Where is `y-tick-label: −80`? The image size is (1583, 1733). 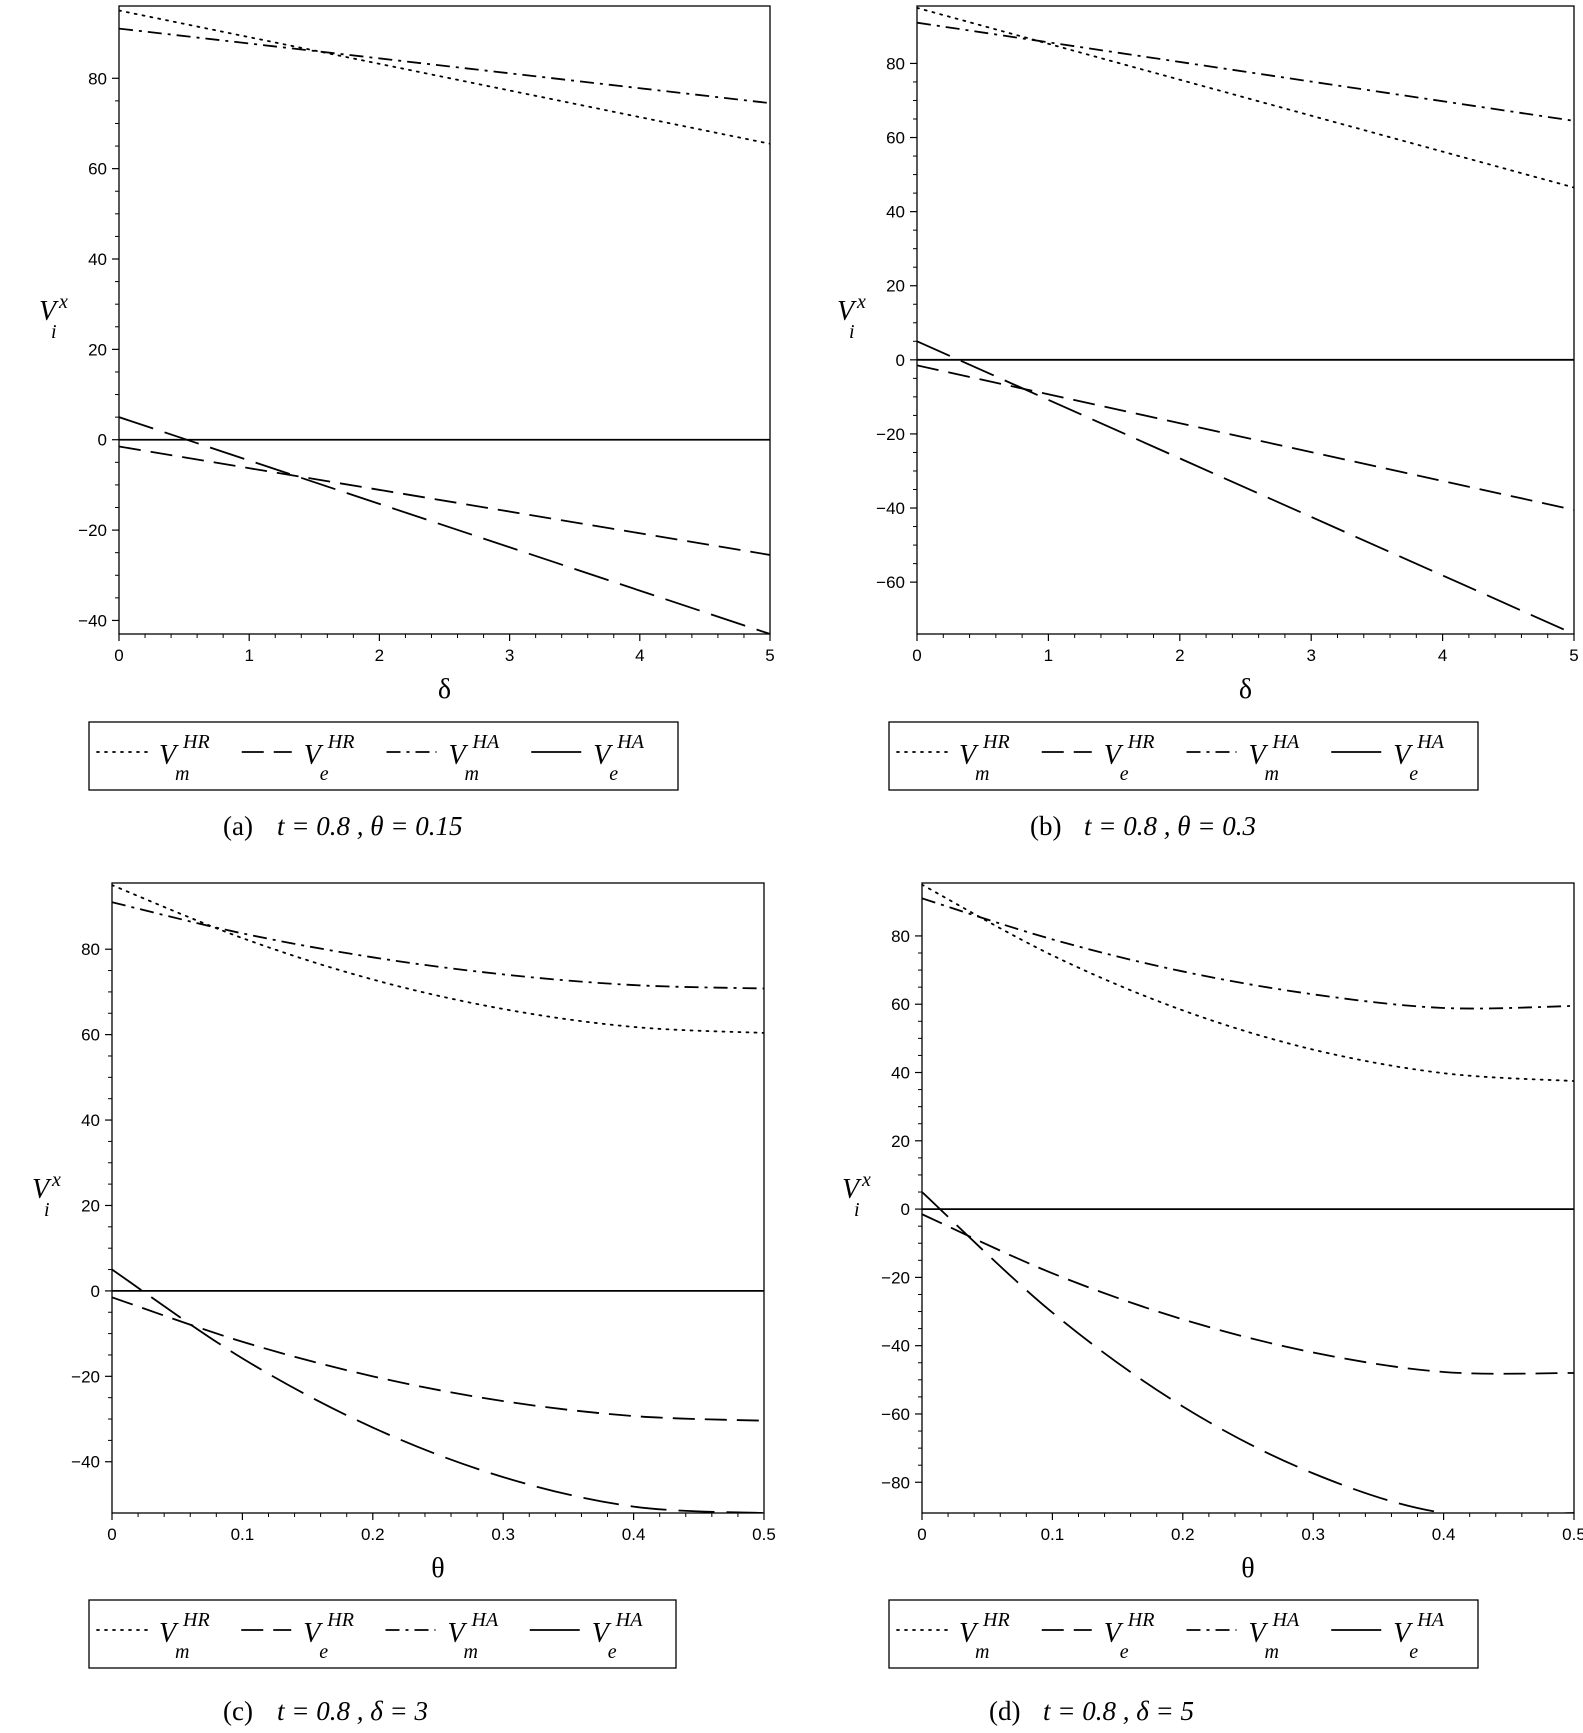 y-tick-label: −80 is located at coordinates (895, 1482).